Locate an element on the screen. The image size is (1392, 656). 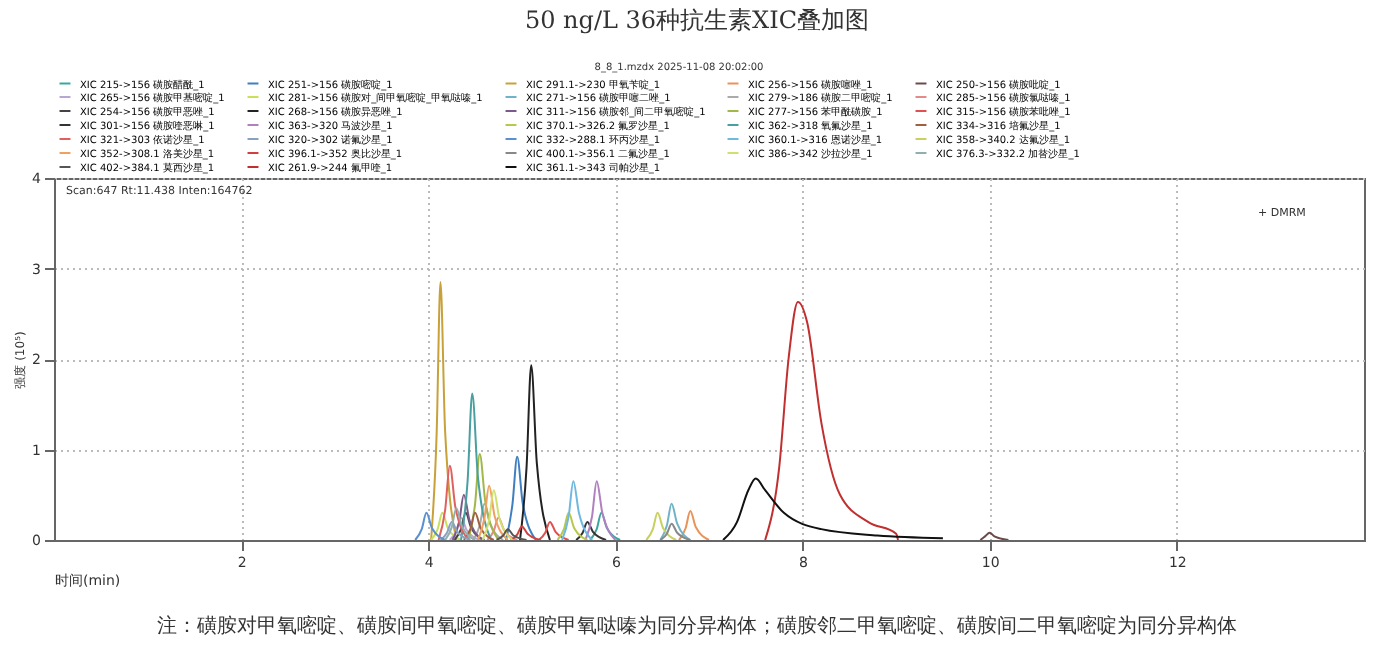
text: 注：磺胺对甲氧嘧啶、磺胺间甲氧嘧啶、磺胺甲氧哒嗪为同分异构体；磺胺邻二甲氧嘧啶、磺胺间二甲氧嘧啶为同分异构体 is located at coordinates (697, 626).